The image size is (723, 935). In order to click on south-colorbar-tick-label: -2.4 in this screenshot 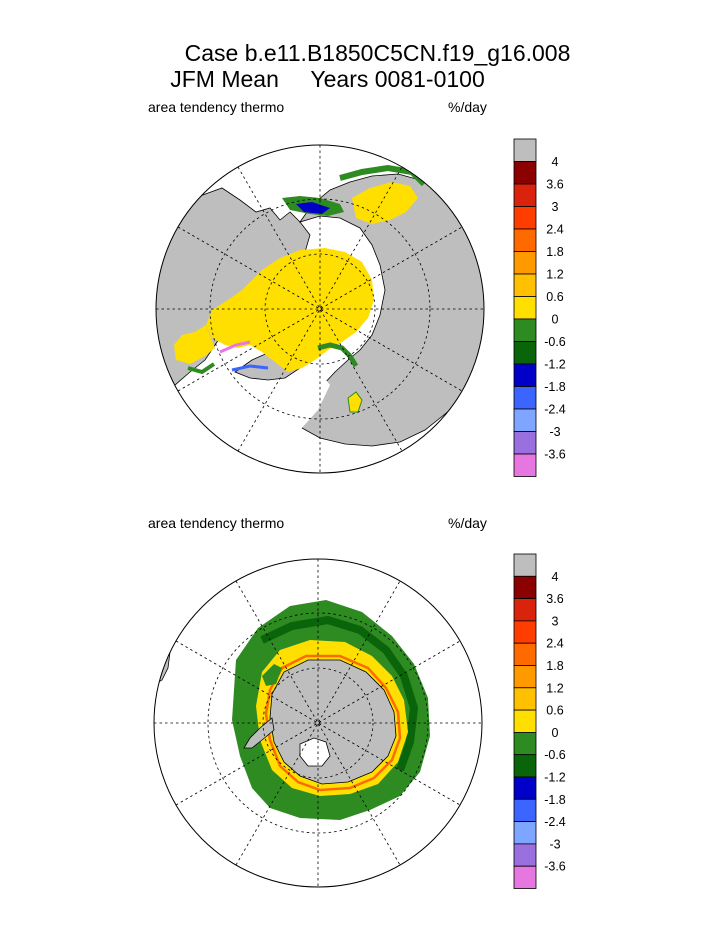, I will do `click(555, 822)`.